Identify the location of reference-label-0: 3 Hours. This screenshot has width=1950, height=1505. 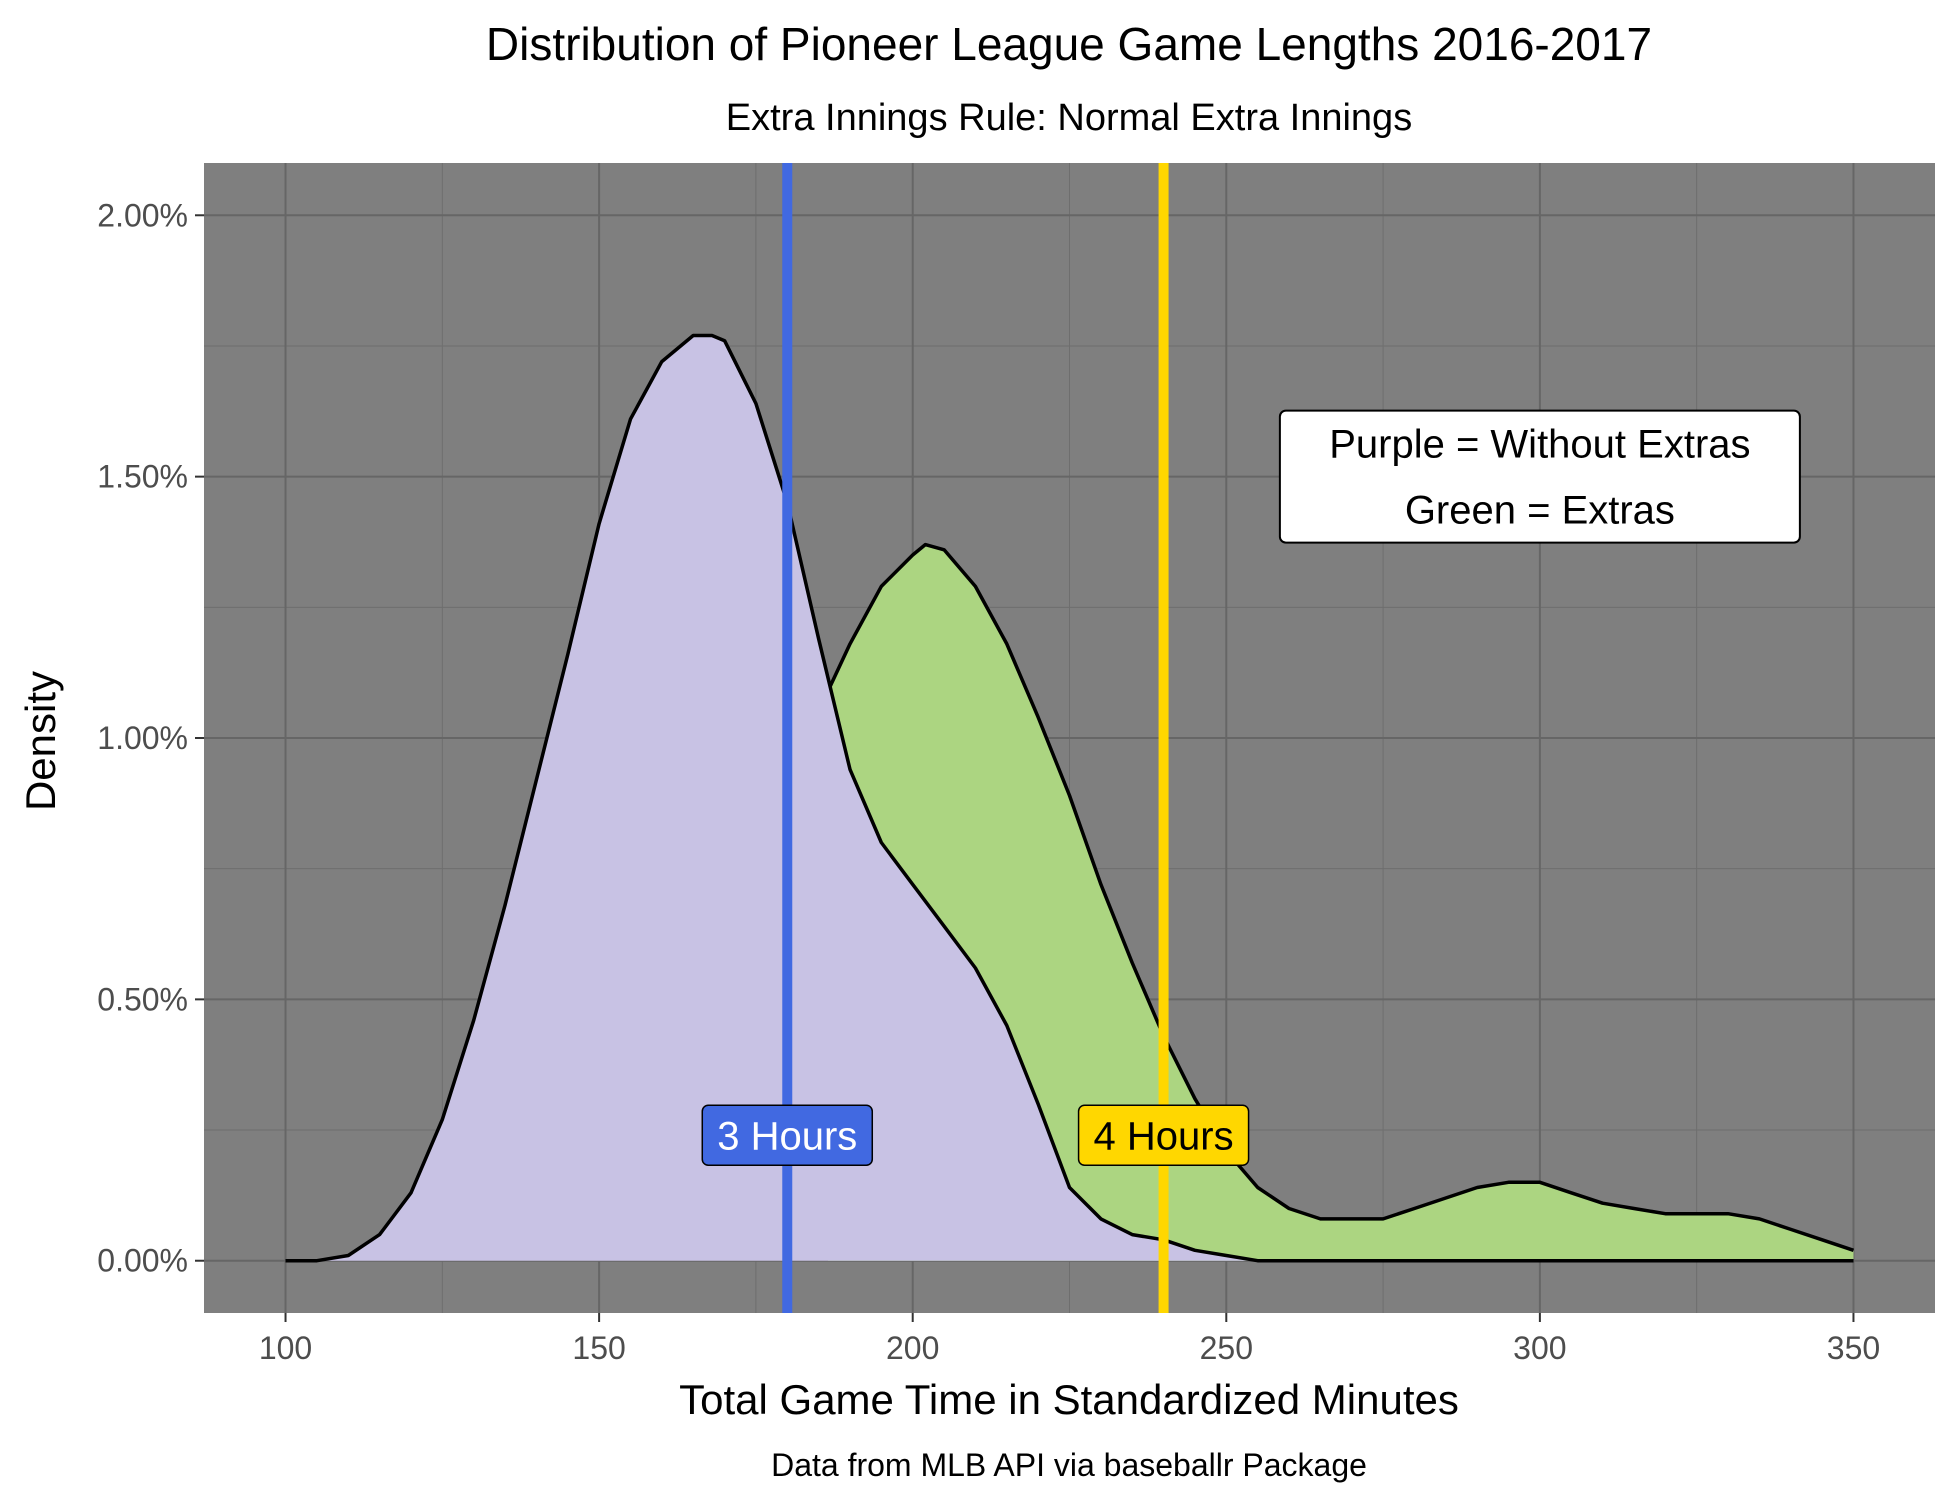
(787, 1136).